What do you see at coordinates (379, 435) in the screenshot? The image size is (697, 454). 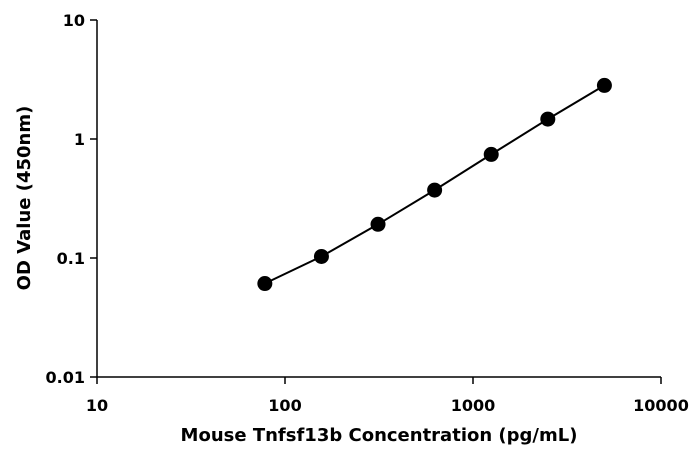 I see `x-axis-title: Mouse Tnfsf13b Concentration (pg/mL)` at bounding box center [379, 435].